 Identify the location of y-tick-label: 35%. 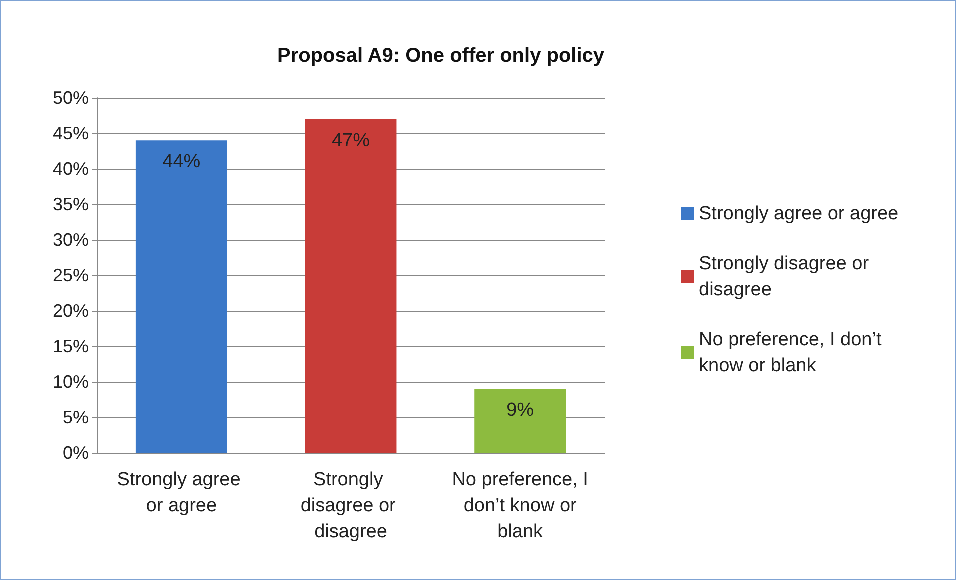
(70, 204).